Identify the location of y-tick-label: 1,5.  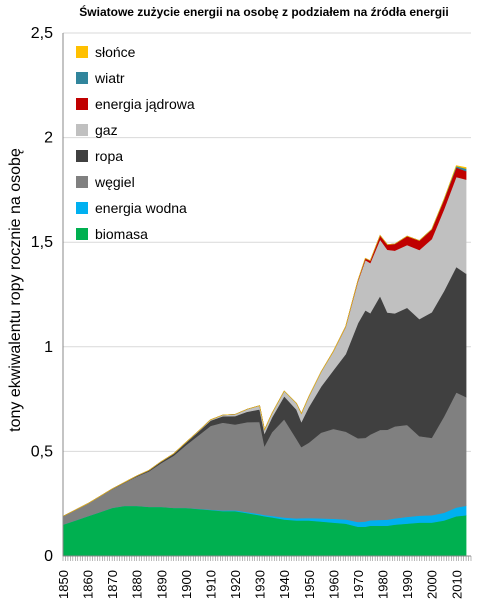
(42, 242).